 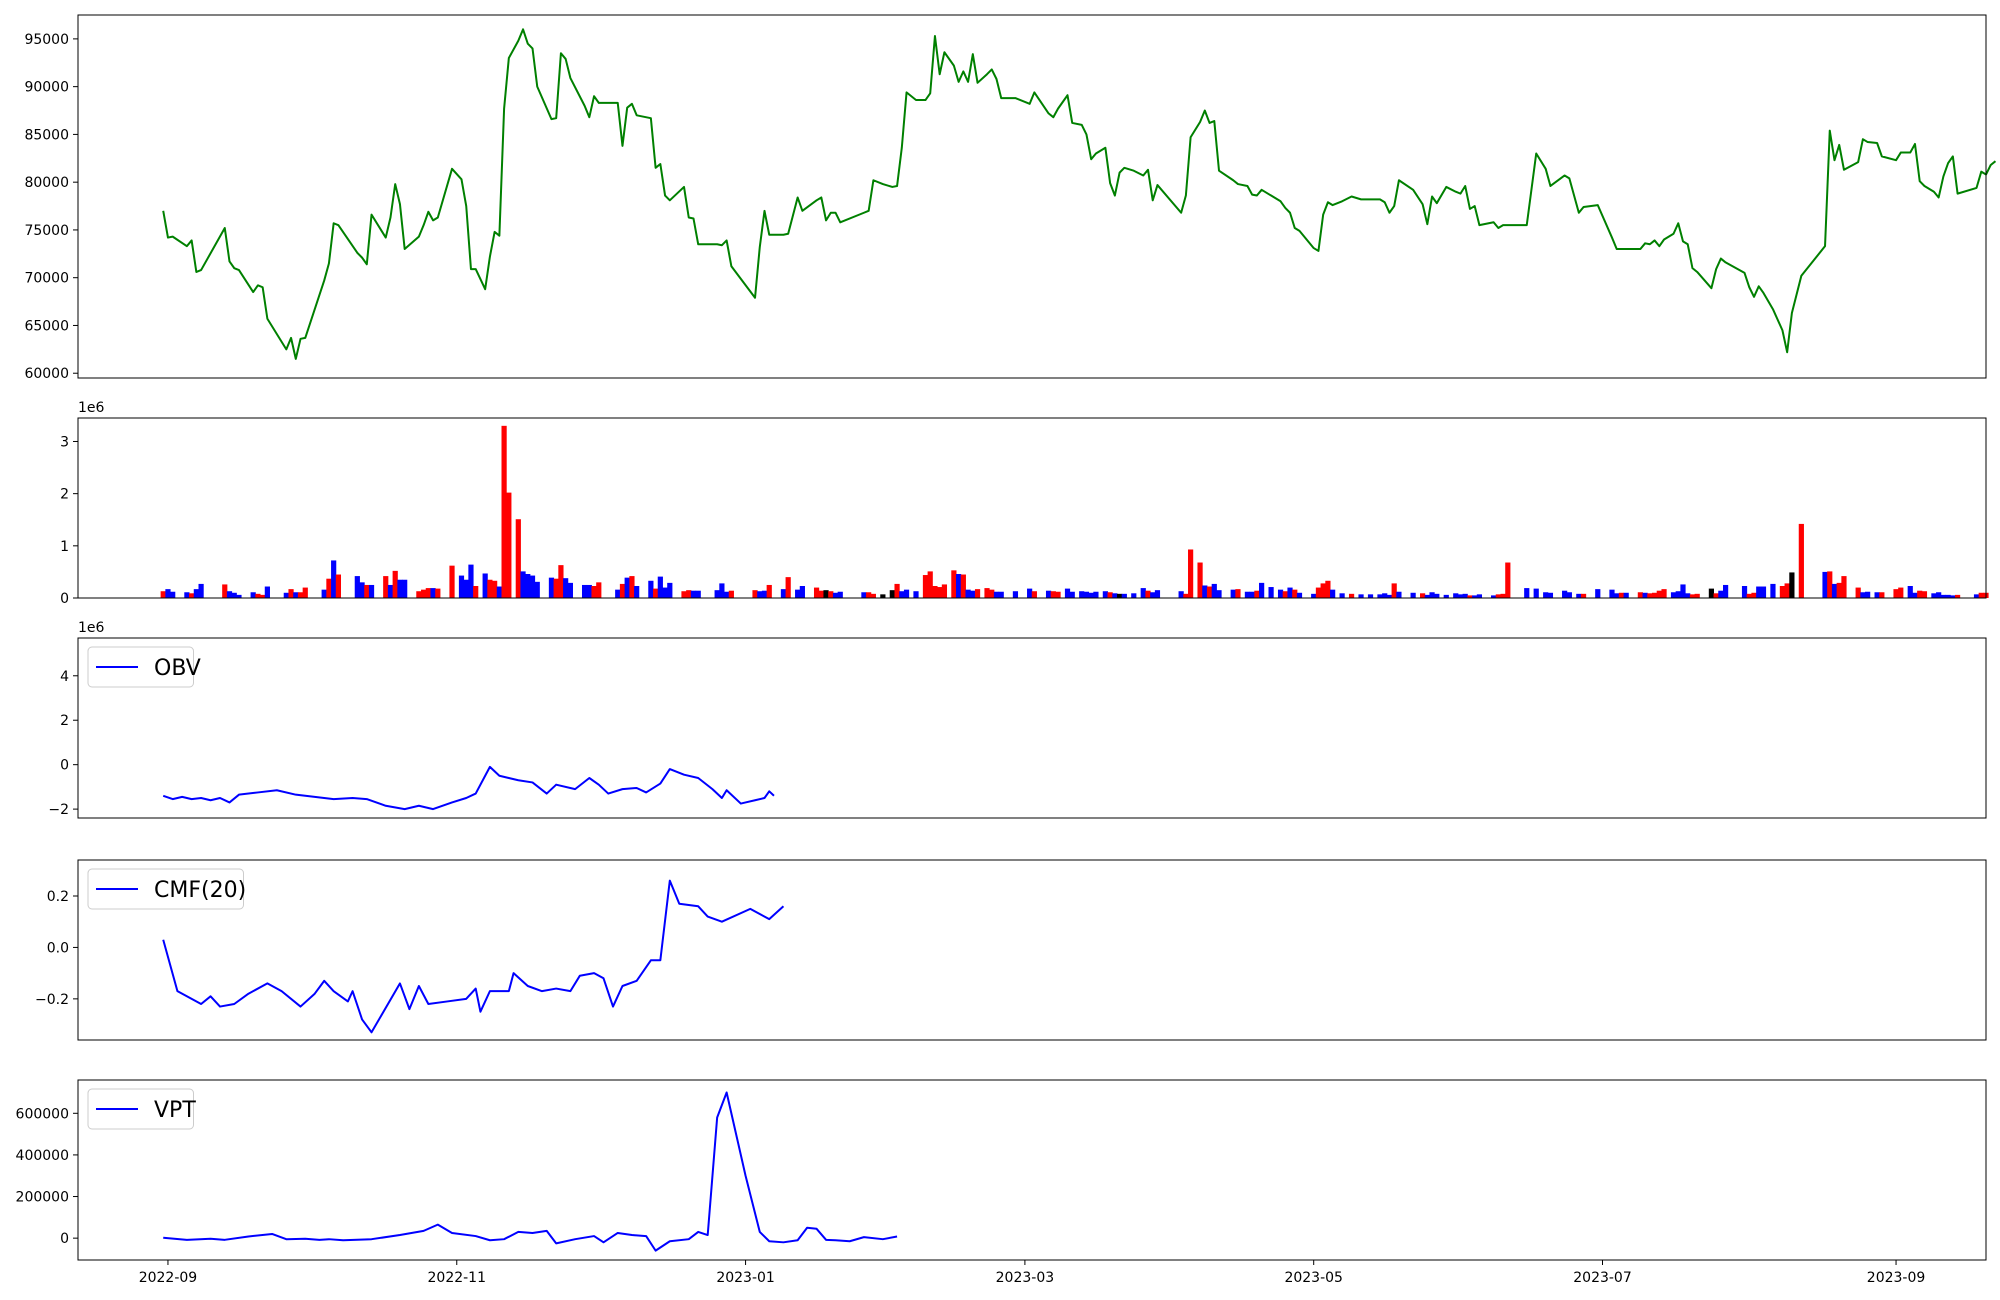 I want to click on vpt-axes-frame, so click(x=1032, y=1170).